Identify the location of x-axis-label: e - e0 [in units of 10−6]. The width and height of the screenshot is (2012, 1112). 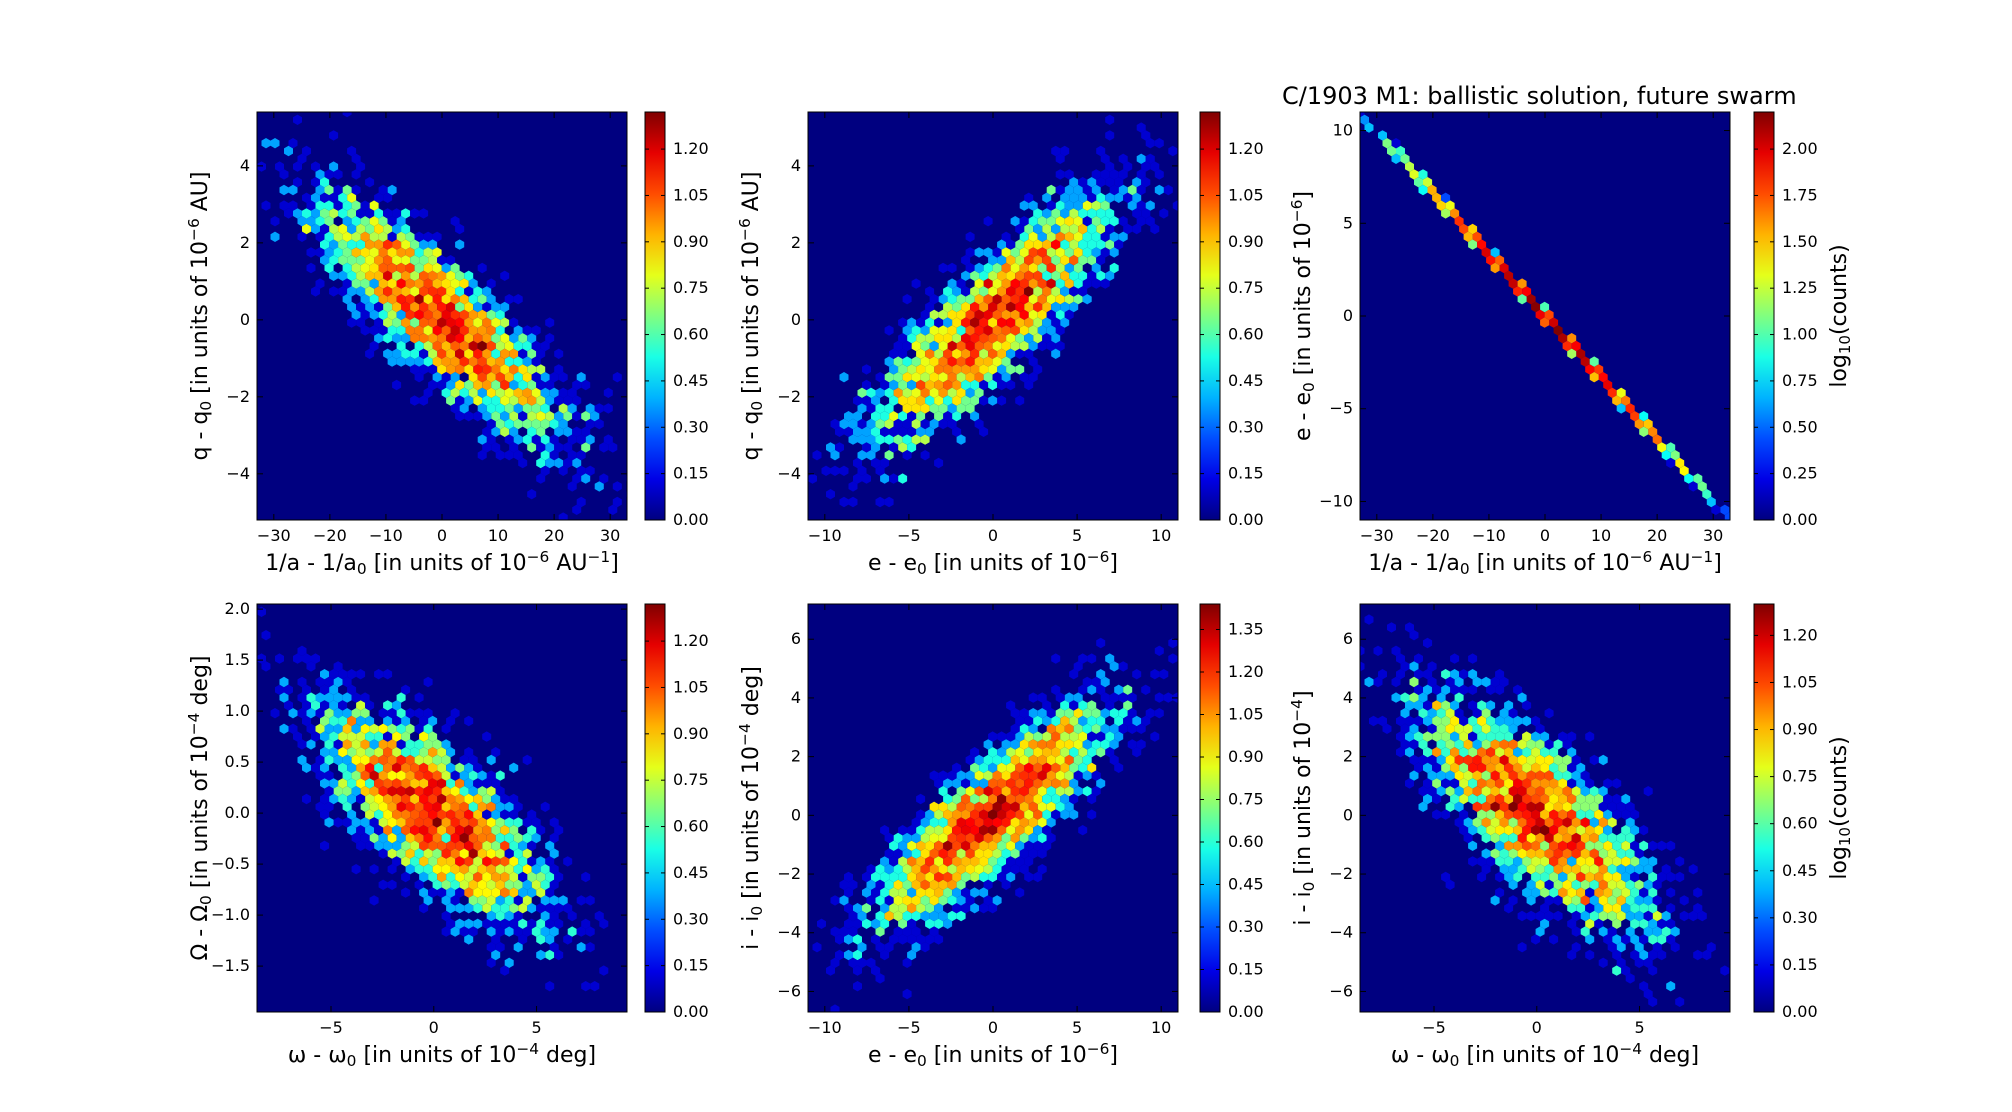
(993, 1055).